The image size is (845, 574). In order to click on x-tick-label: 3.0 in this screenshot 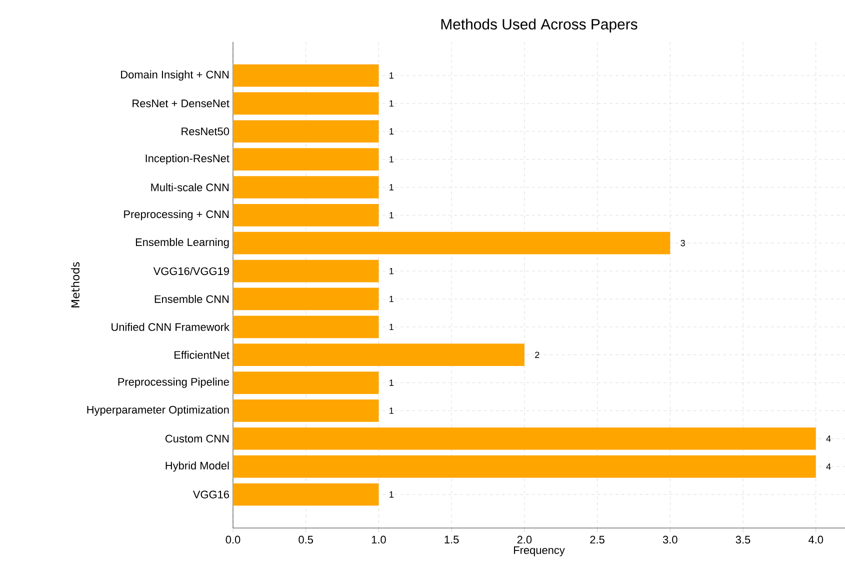, I will do `click(670, 540)`.